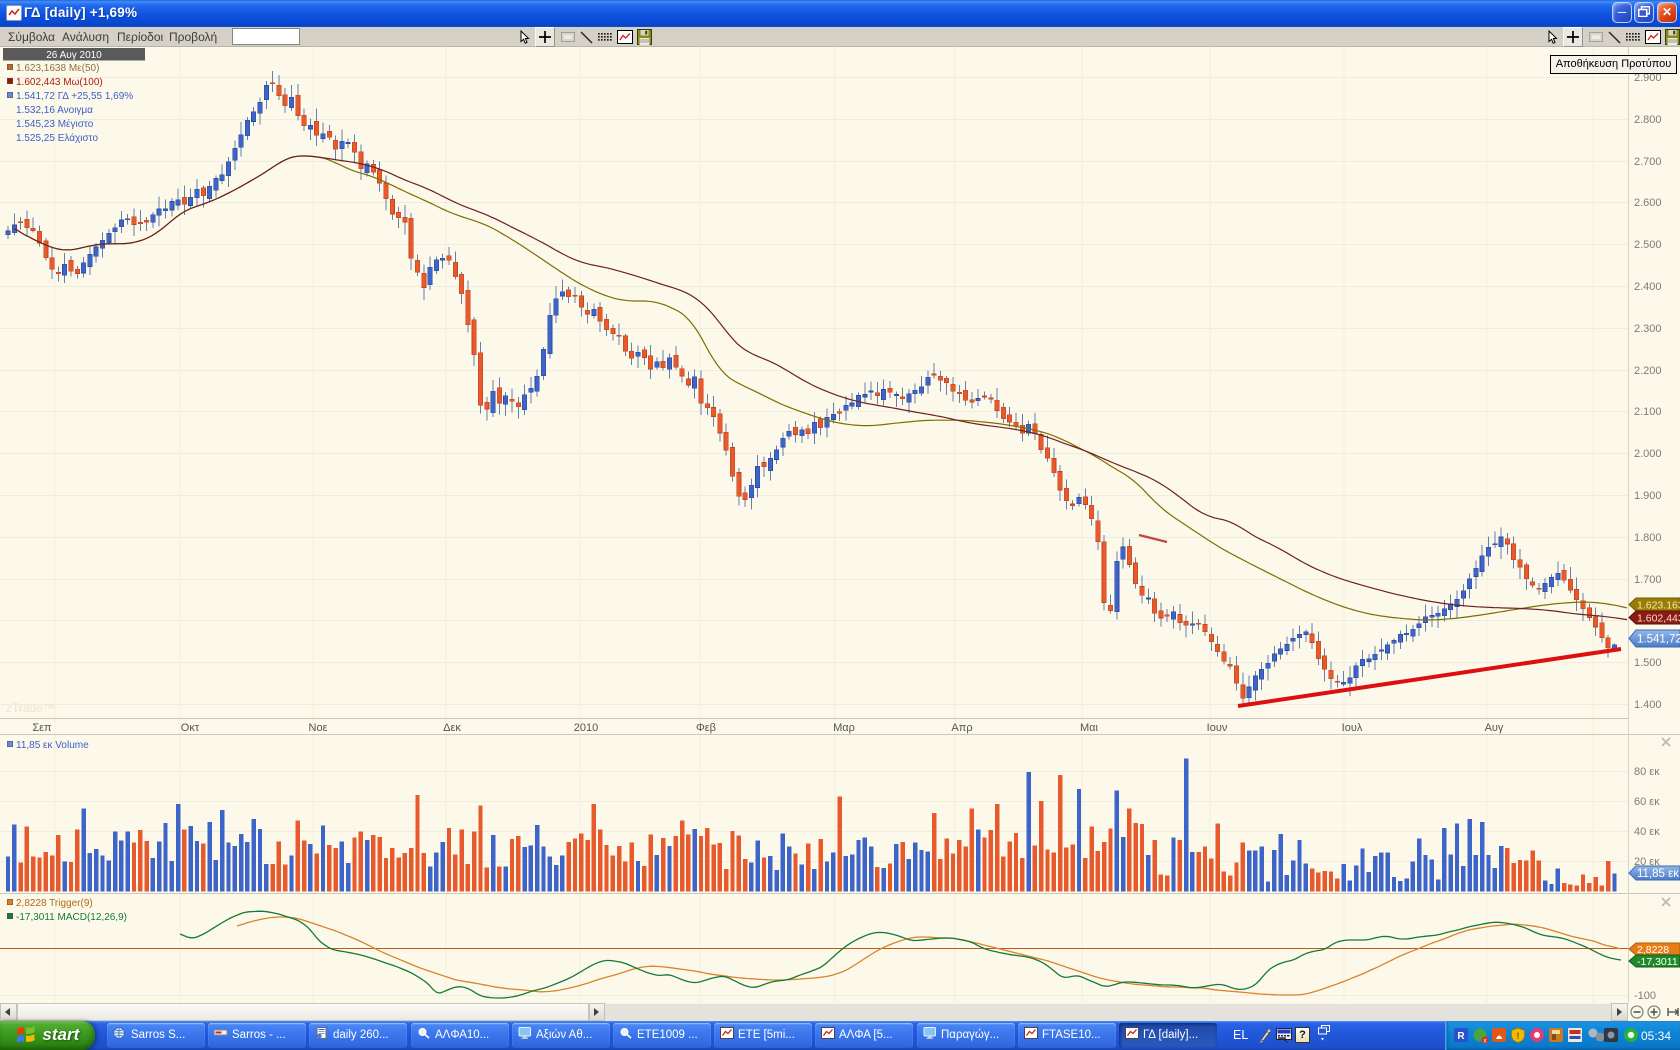 The height and width of the screenshot is (1050, 1680). Describe the element at coordinates (1658, 605) in the screenshot. I see `svg-text: 1.623.163` at that location.